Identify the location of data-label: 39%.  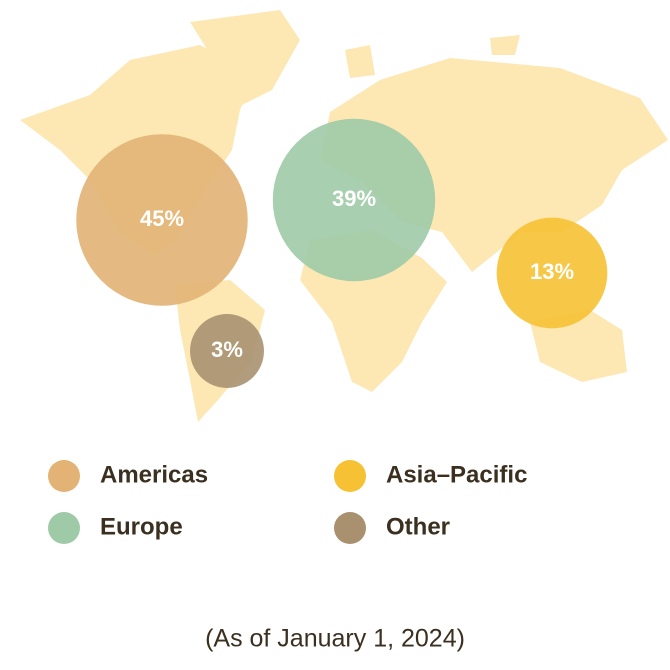
(354, 198).